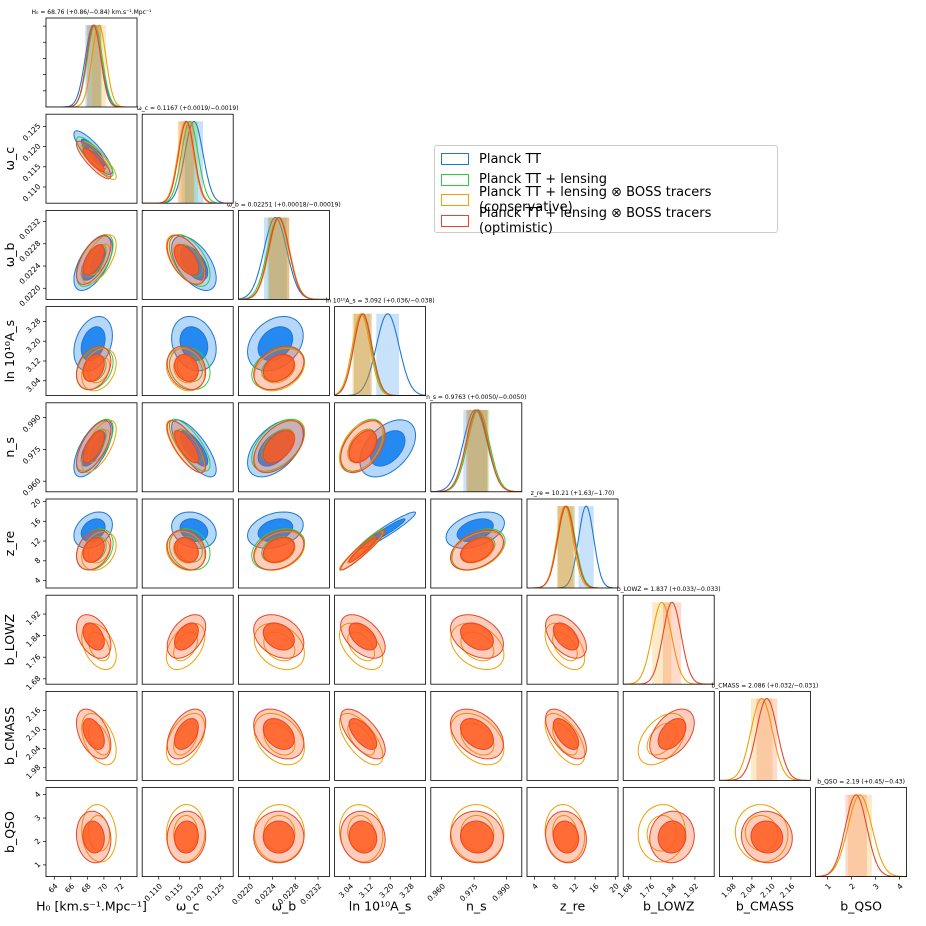  Describe the element at coordinates (729, 890) in the screenshot. I see `x-tick-label: 1.98` at that location.